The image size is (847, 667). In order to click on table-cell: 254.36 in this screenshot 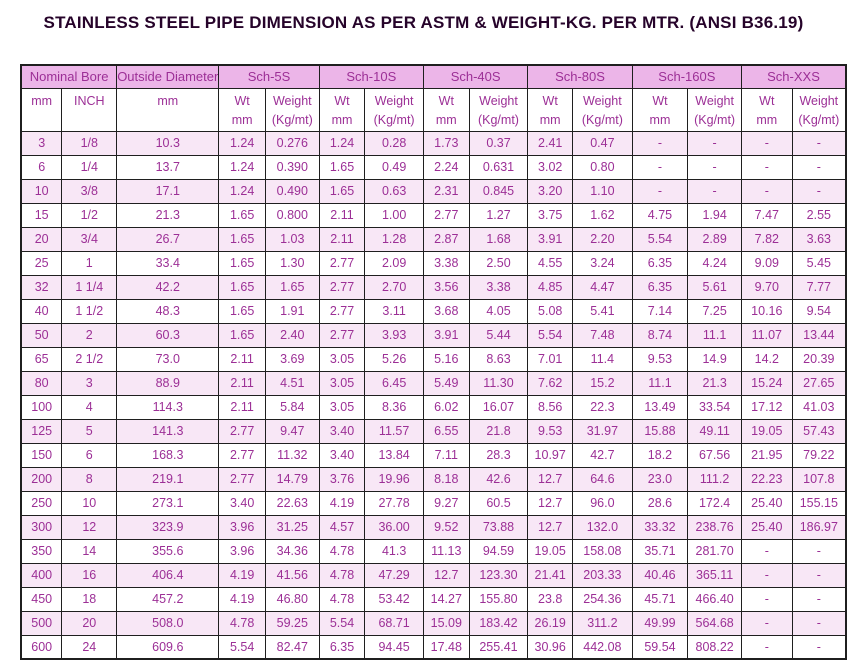, I will do `click(602, 599)`.